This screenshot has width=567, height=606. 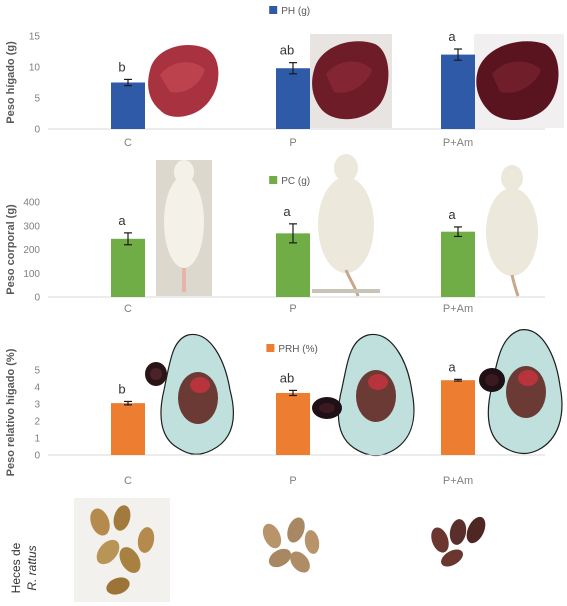 I want to click on feces-photo-p, so click(x=291, y=545).